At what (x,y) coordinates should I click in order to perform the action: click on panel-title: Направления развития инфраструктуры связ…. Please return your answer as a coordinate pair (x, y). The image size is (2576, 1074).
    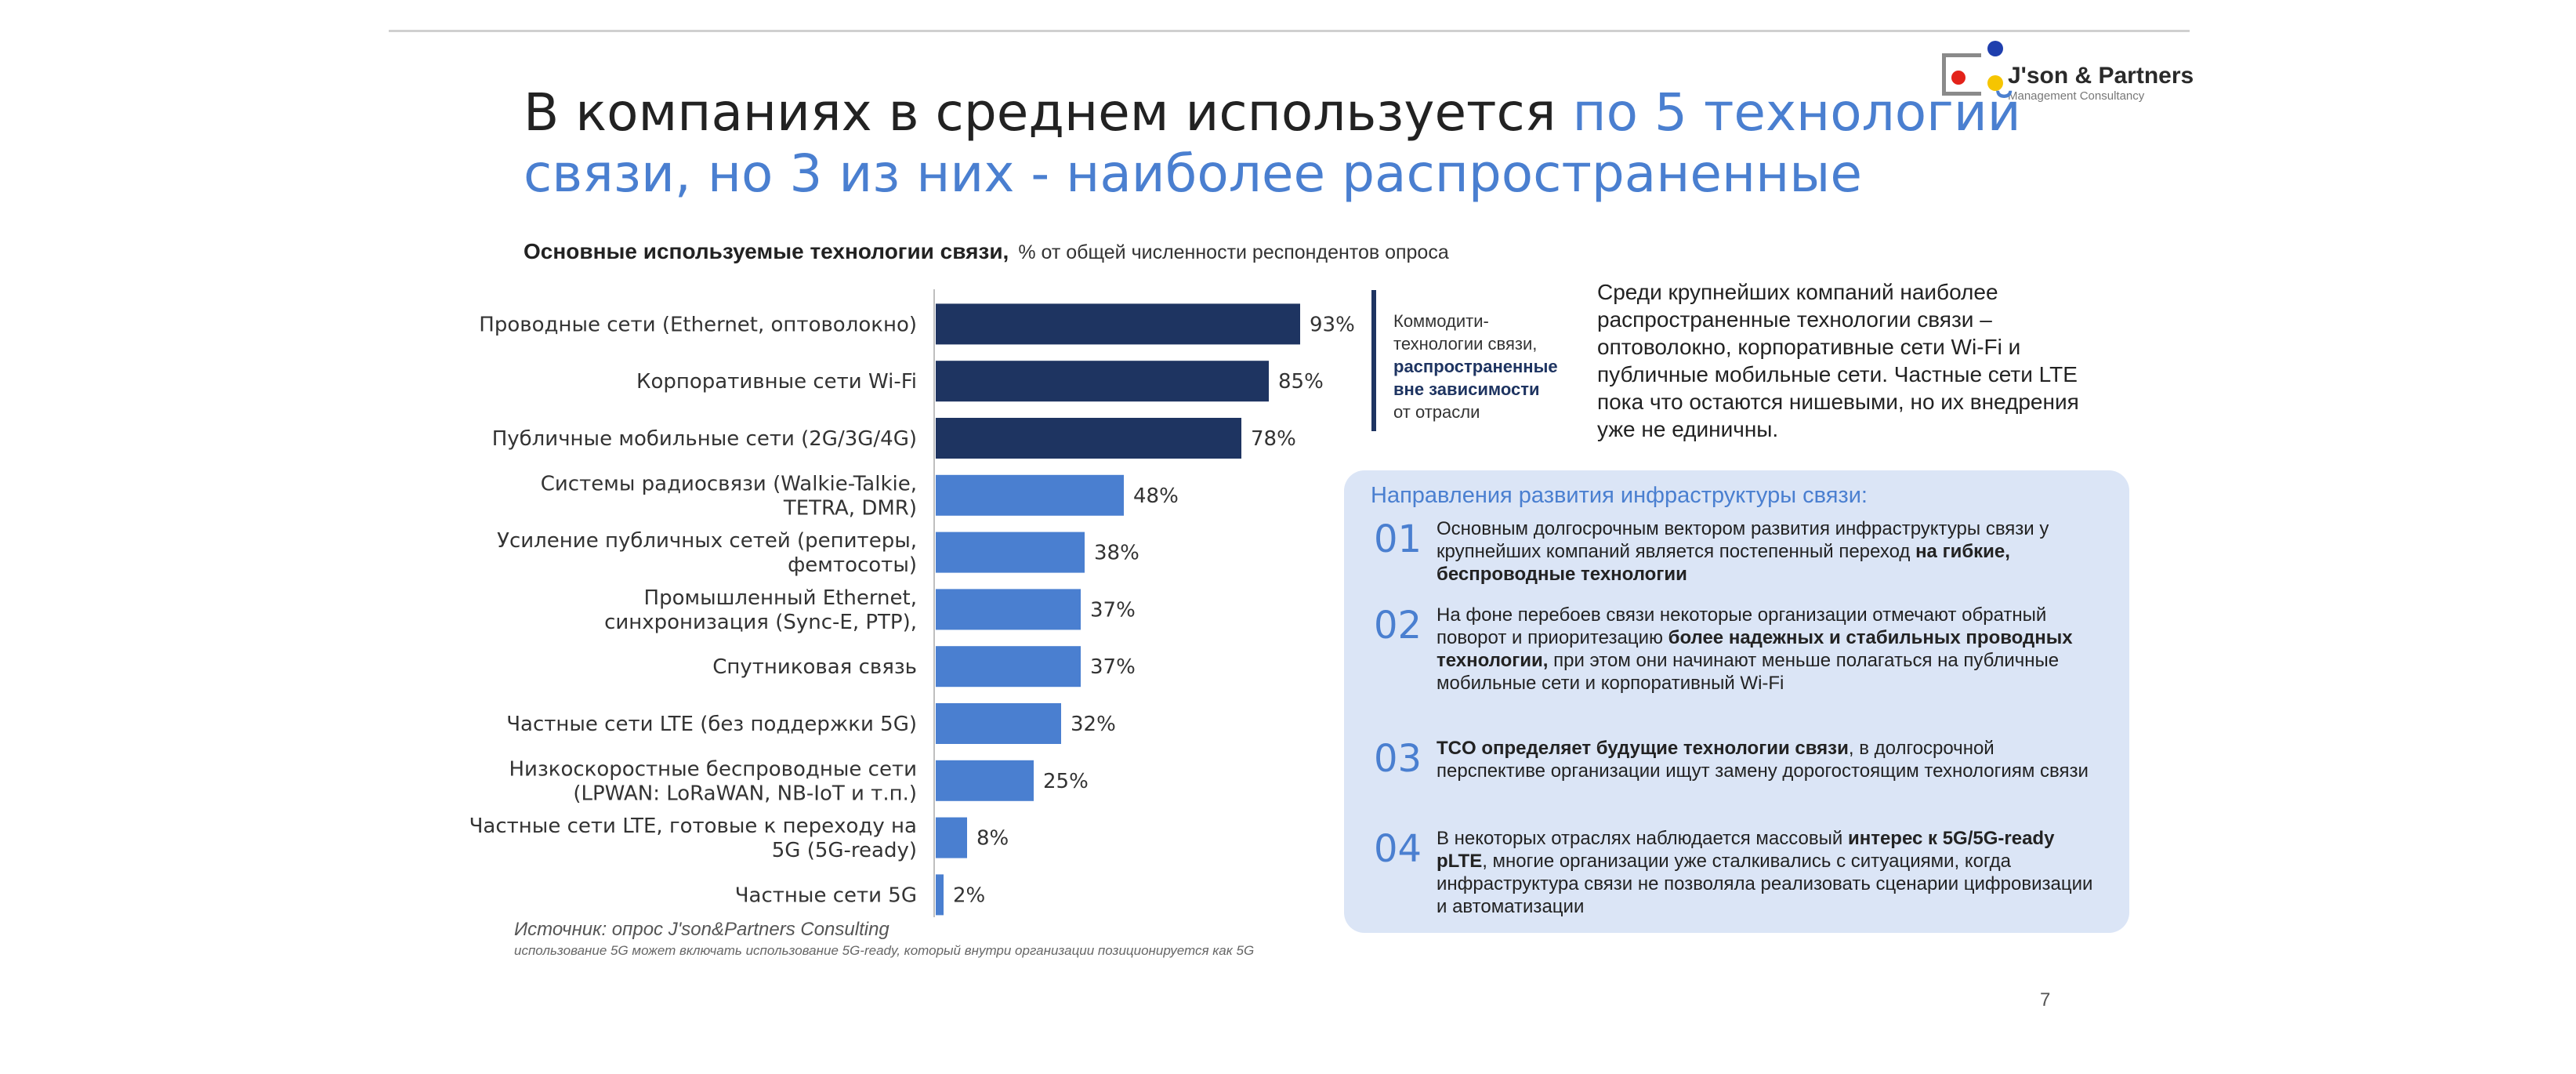
    Looking at the image, I should click on (1619, 495).